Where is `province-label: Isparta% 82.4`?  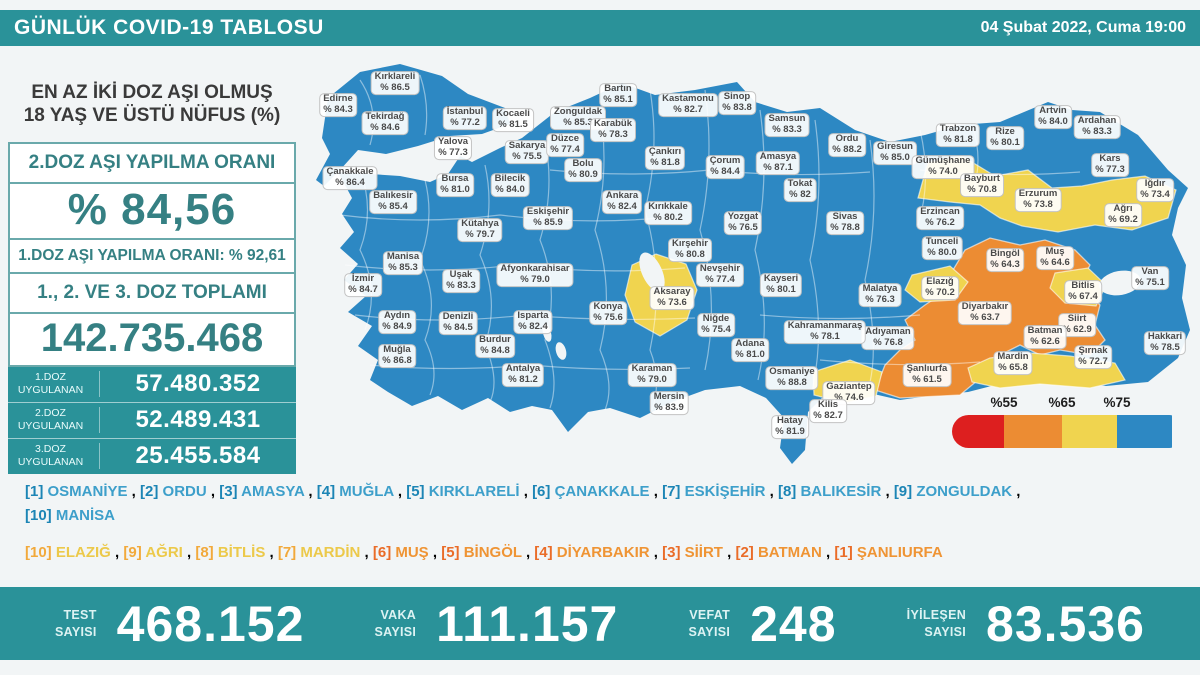
province-label: Isparta% 82.4 is located at coordinates (533, 322).